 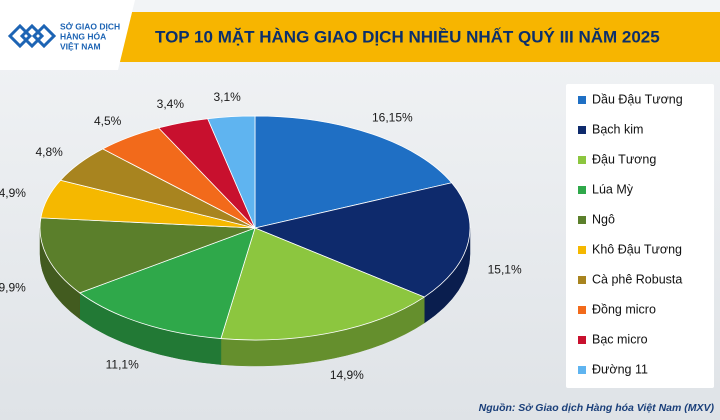 I want to click on value-label: 14,9%, so click(x=347, y=375).